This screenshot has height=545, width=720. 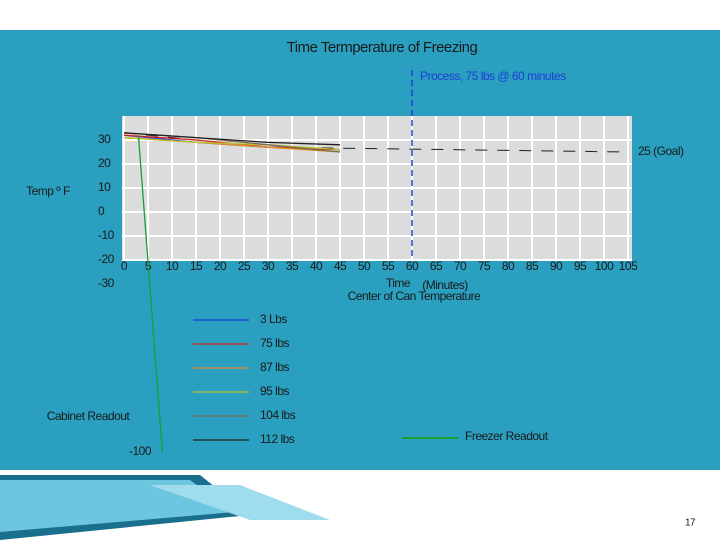 What do you see at coordinates (104, 163) in the screenshot?
I see `y-tick-label: 20` at bounding box center [104, 163].